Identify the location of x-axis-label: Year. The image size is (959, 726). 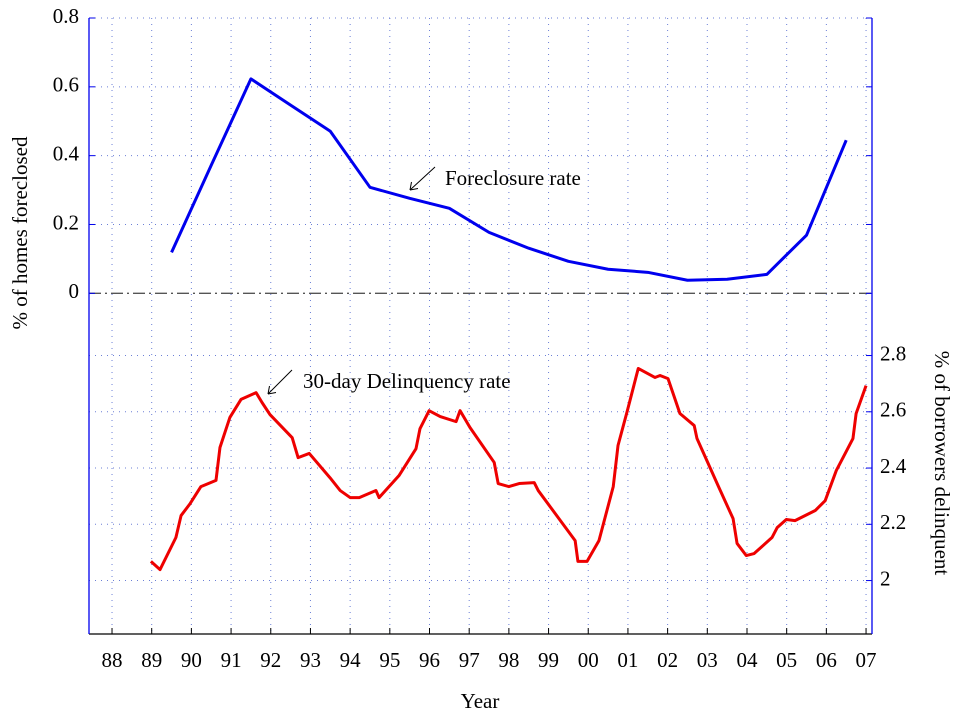
(480, 701).